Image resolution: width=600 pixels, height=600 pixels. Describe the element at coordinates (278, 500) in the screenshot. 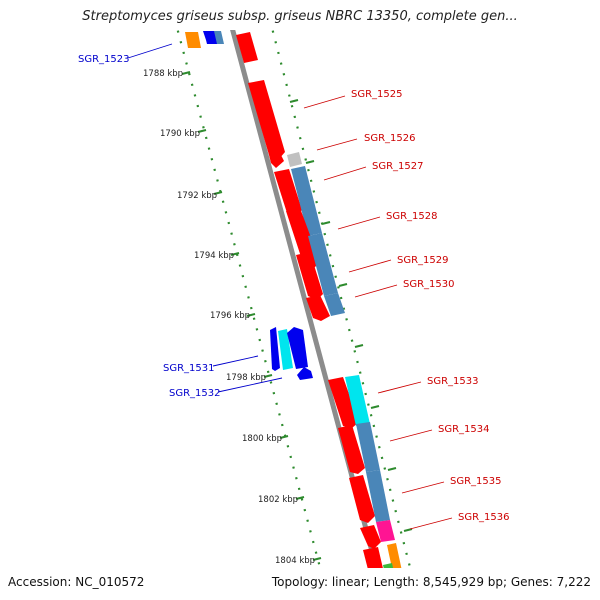

I see `tick-label-1802: 1802 kbp` at that location.